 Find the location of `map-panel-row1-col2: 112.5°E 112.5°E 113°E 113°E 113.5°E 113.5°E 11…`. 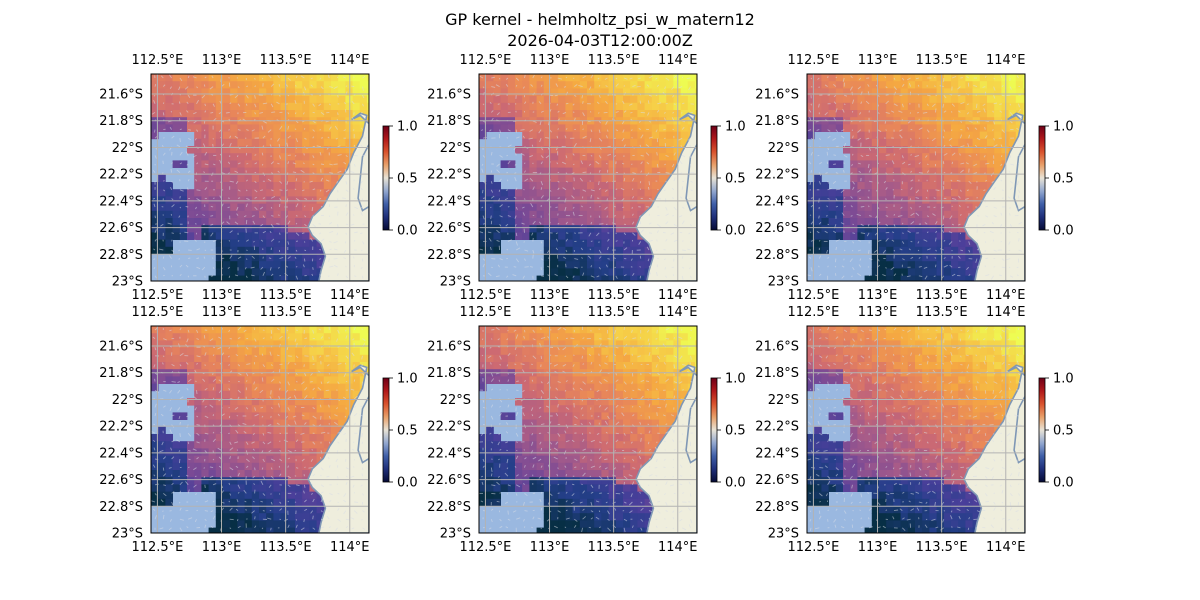

map-panel-row1-col2: 112.5°E 112.5°E 113°E 113°E 113.5°E 113.5°E 11… is located at coordinates (586, 178).